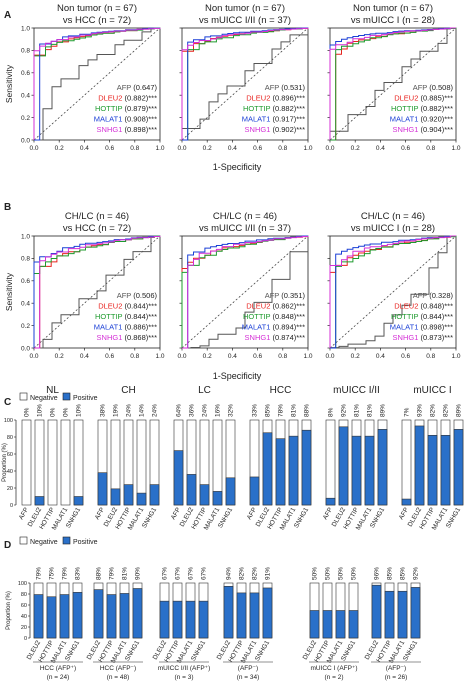  What do you see at coordinates (377, 573) in the screenshot?
I see `d-bar-percent: 96%` at bounding box center [377, 573].